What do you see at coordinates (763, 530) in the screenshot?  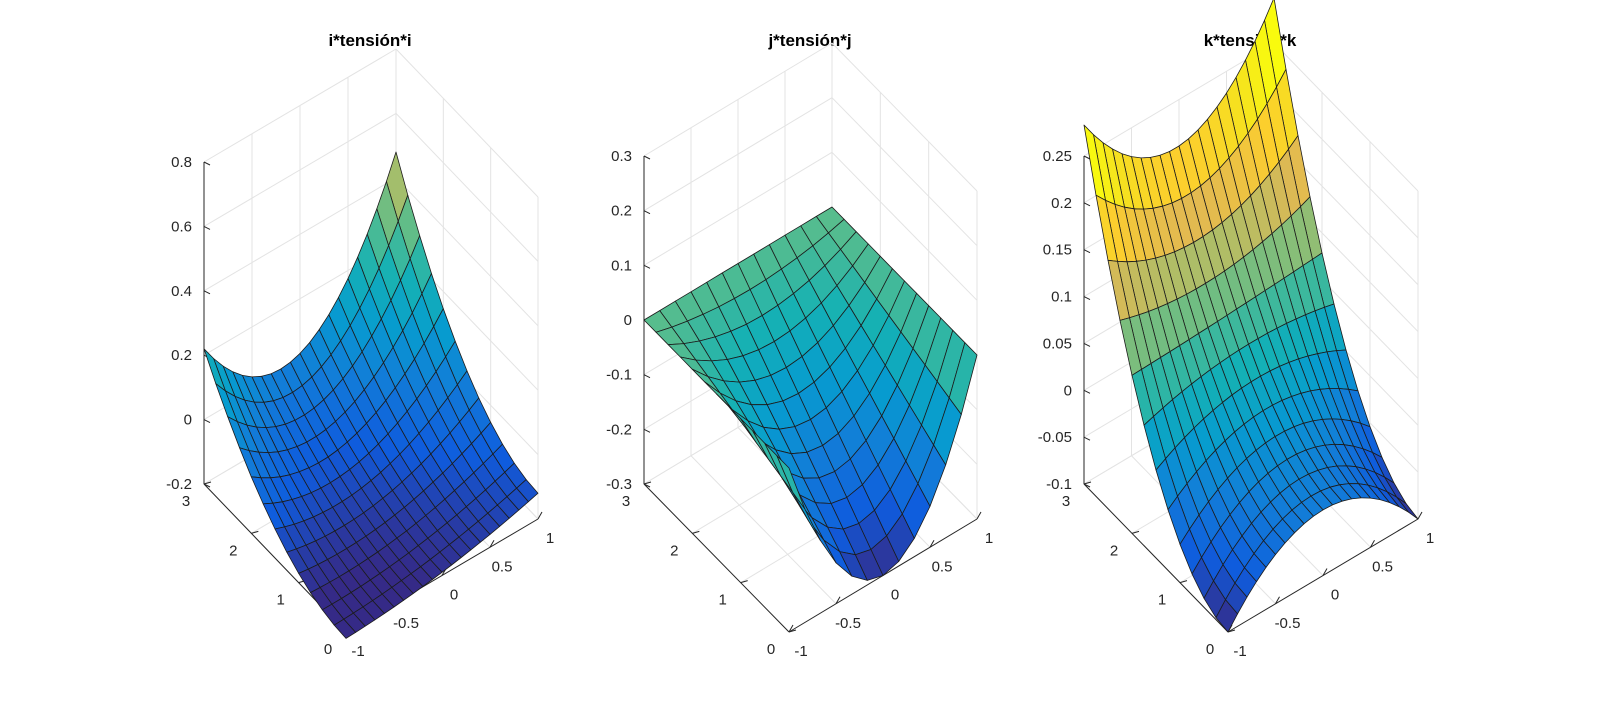 I see `floor-grid-line` at bounding box center [763, 530].